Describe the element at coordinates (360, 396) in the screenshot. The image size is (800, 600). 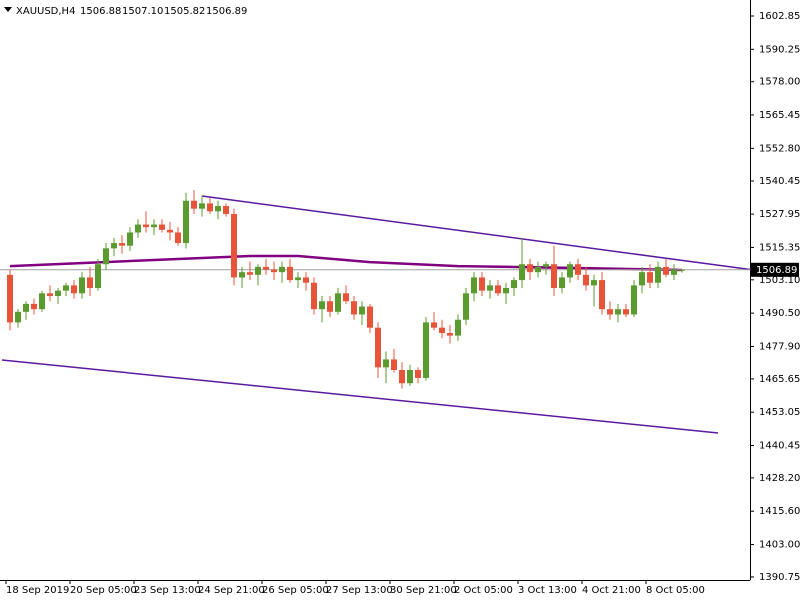
I see `indicator-line` at that location.